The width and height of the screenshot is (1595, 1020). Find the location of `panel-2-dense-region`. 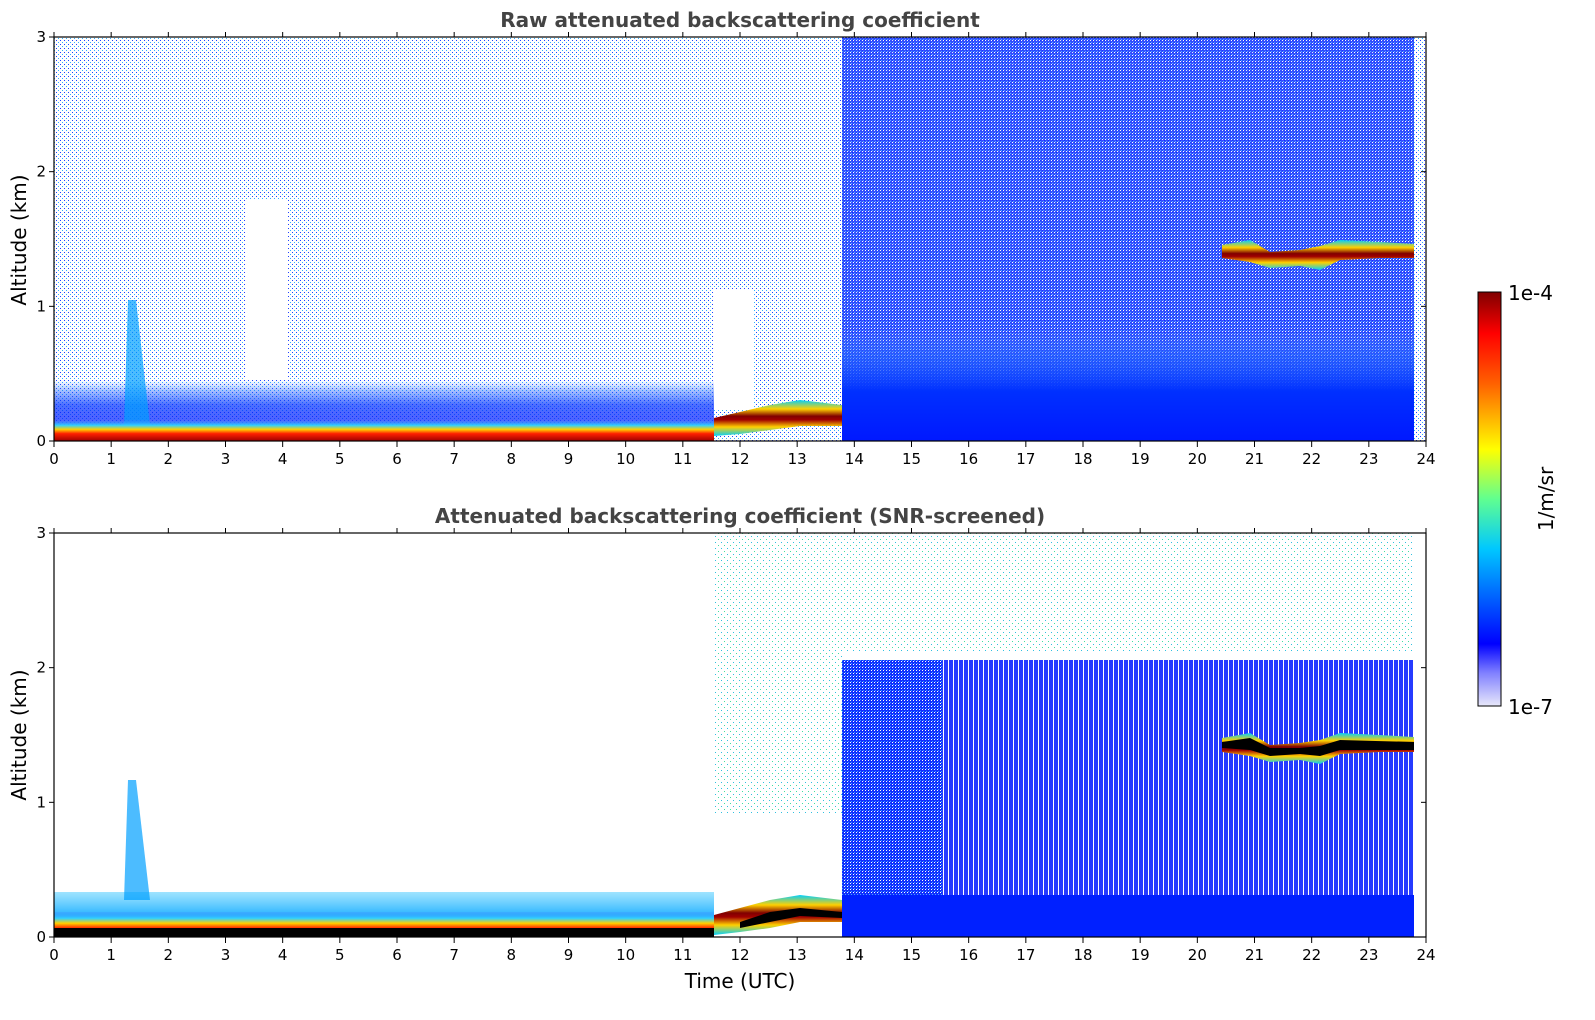

panel-2-dense-region is located at coordinates (892, 780).